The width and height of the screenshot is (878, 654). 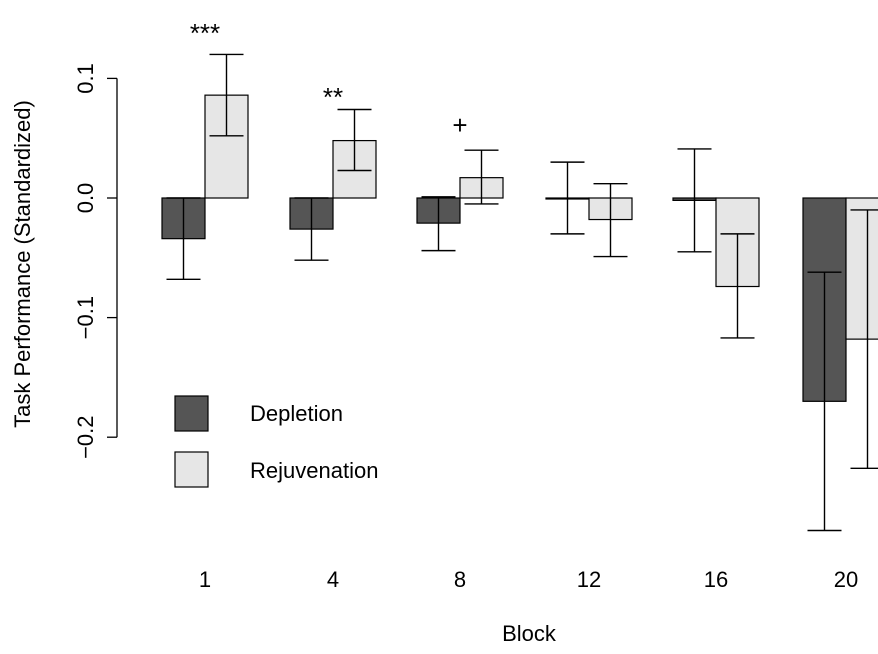 I want to click on x-tick-label: 4, so click(x=333, y=579).